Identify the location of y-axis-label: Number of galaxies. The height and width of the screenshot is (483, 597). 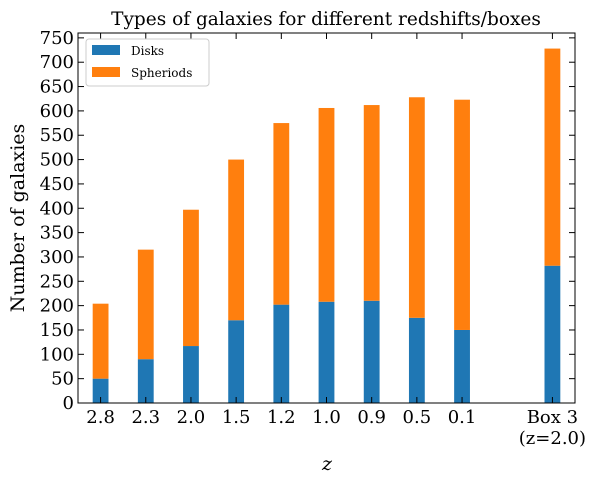
(18, 218).